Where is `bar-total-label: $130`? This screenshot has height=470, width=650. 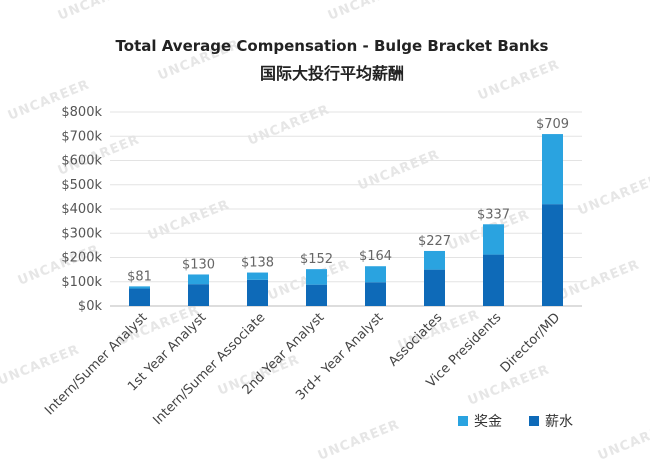
bar-total-label: $130 is located at coordinates (198, 264).